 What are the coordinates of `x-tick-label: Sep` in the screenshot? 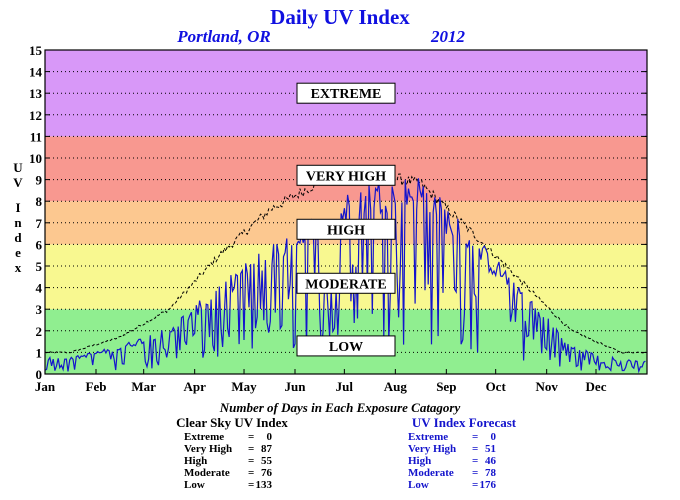 It's located at (446, 386).